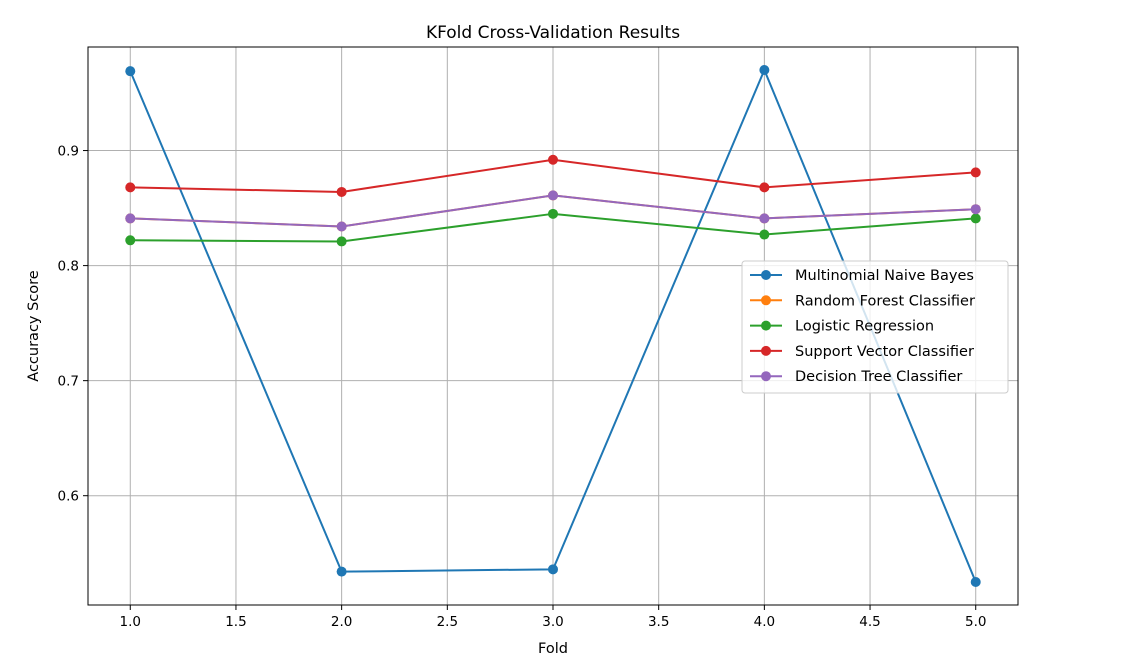  Describe the element at coordinates (130, 622) in the screenshot. I see `x-tick-label: 1.0` at that location.